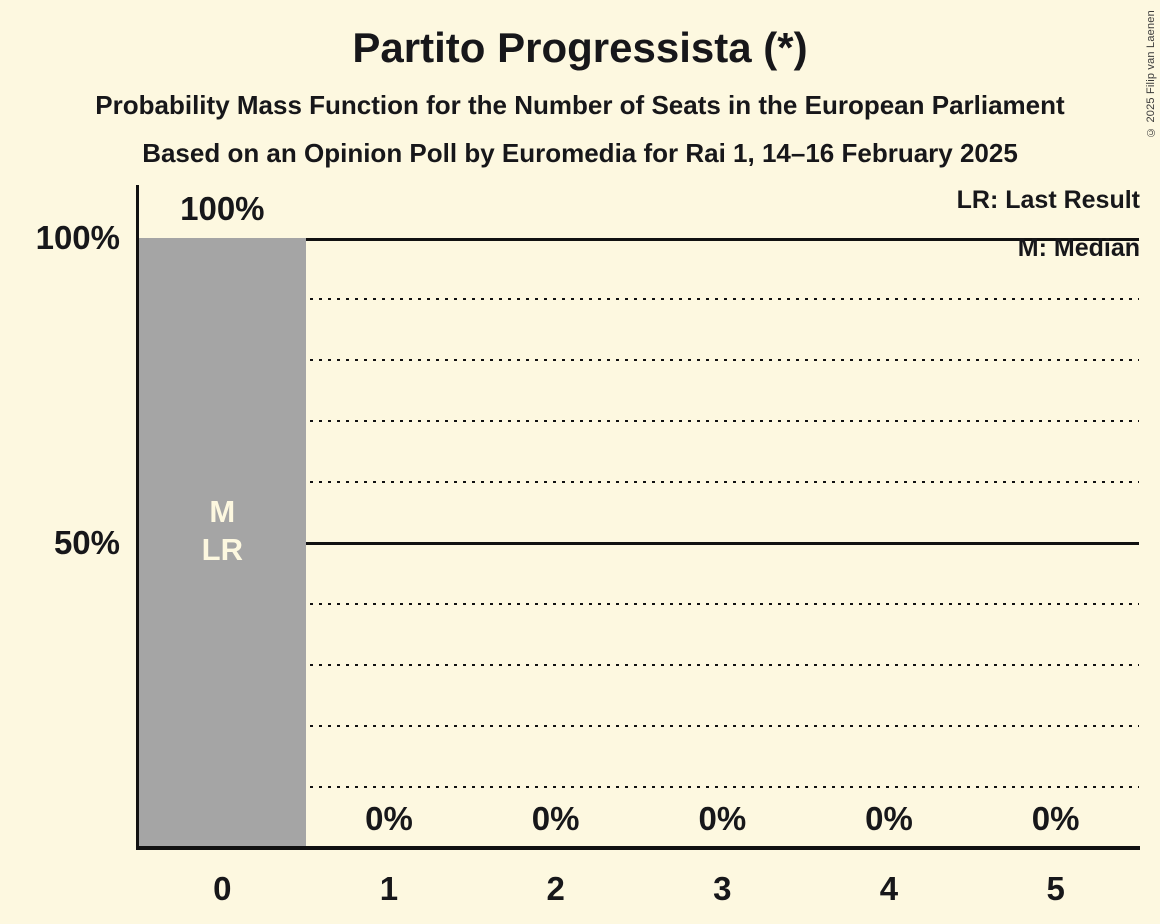  I want to click on bar-seats-0: M LR, so click(222, 543).